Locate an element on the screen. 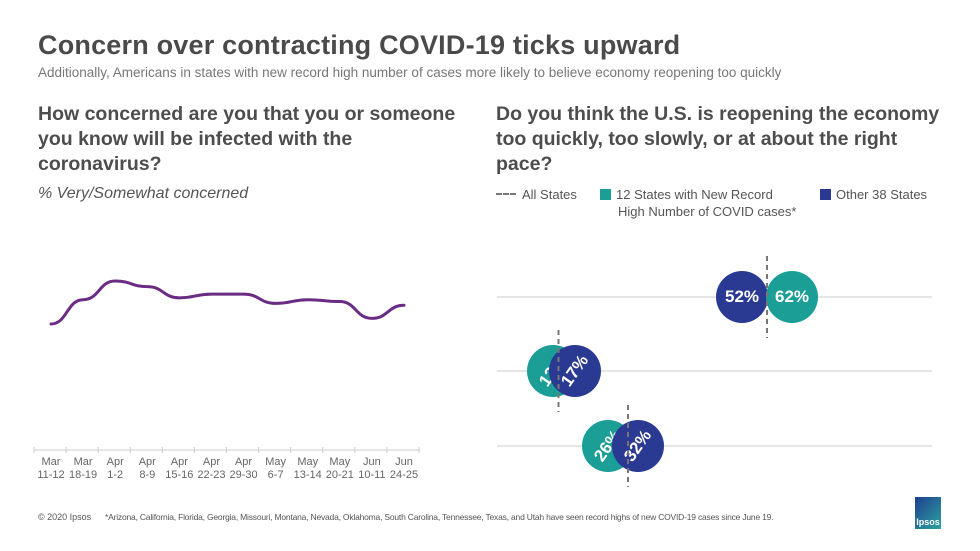  tick-days: 1-2 is located at coordinates (115, 475).